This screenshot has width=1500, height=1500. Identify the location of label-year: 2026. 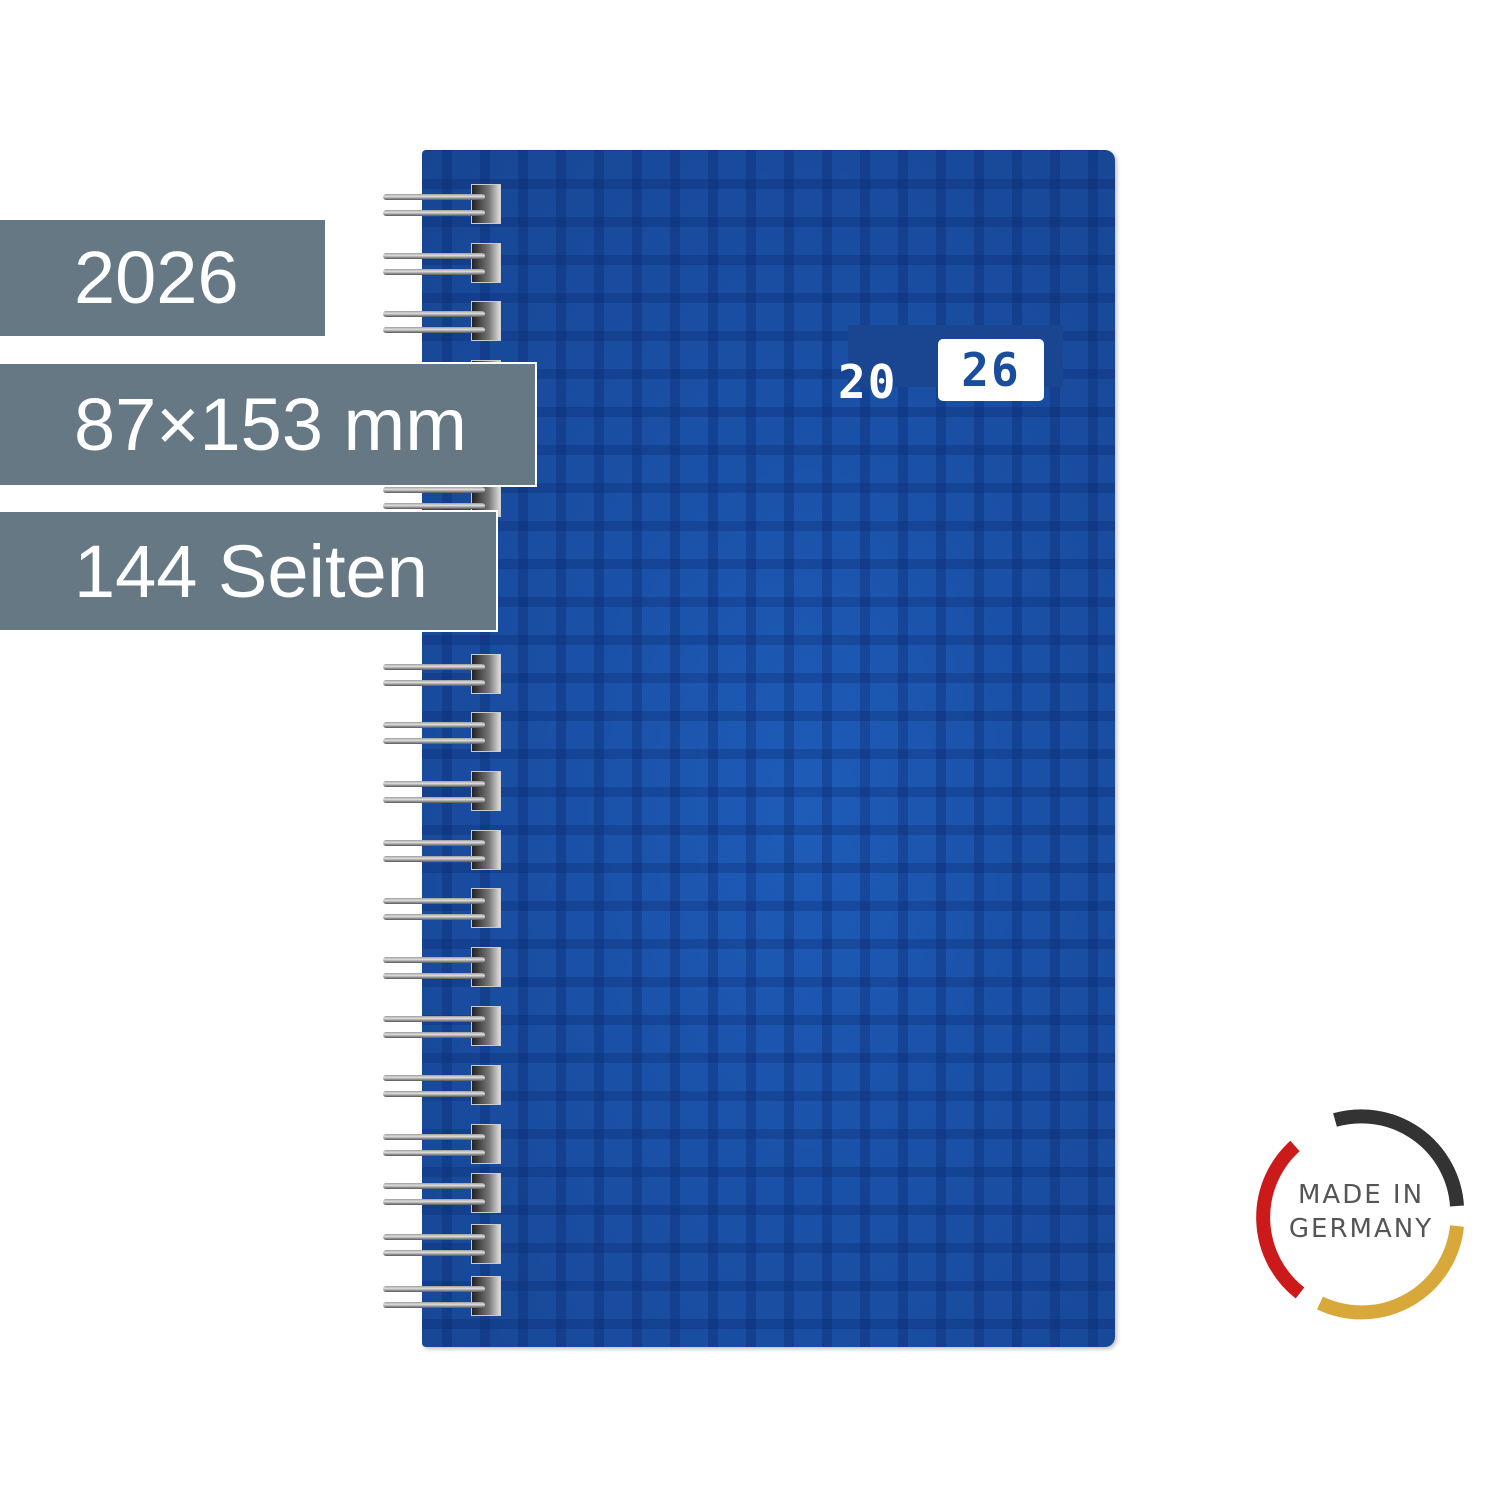
(162, 278).